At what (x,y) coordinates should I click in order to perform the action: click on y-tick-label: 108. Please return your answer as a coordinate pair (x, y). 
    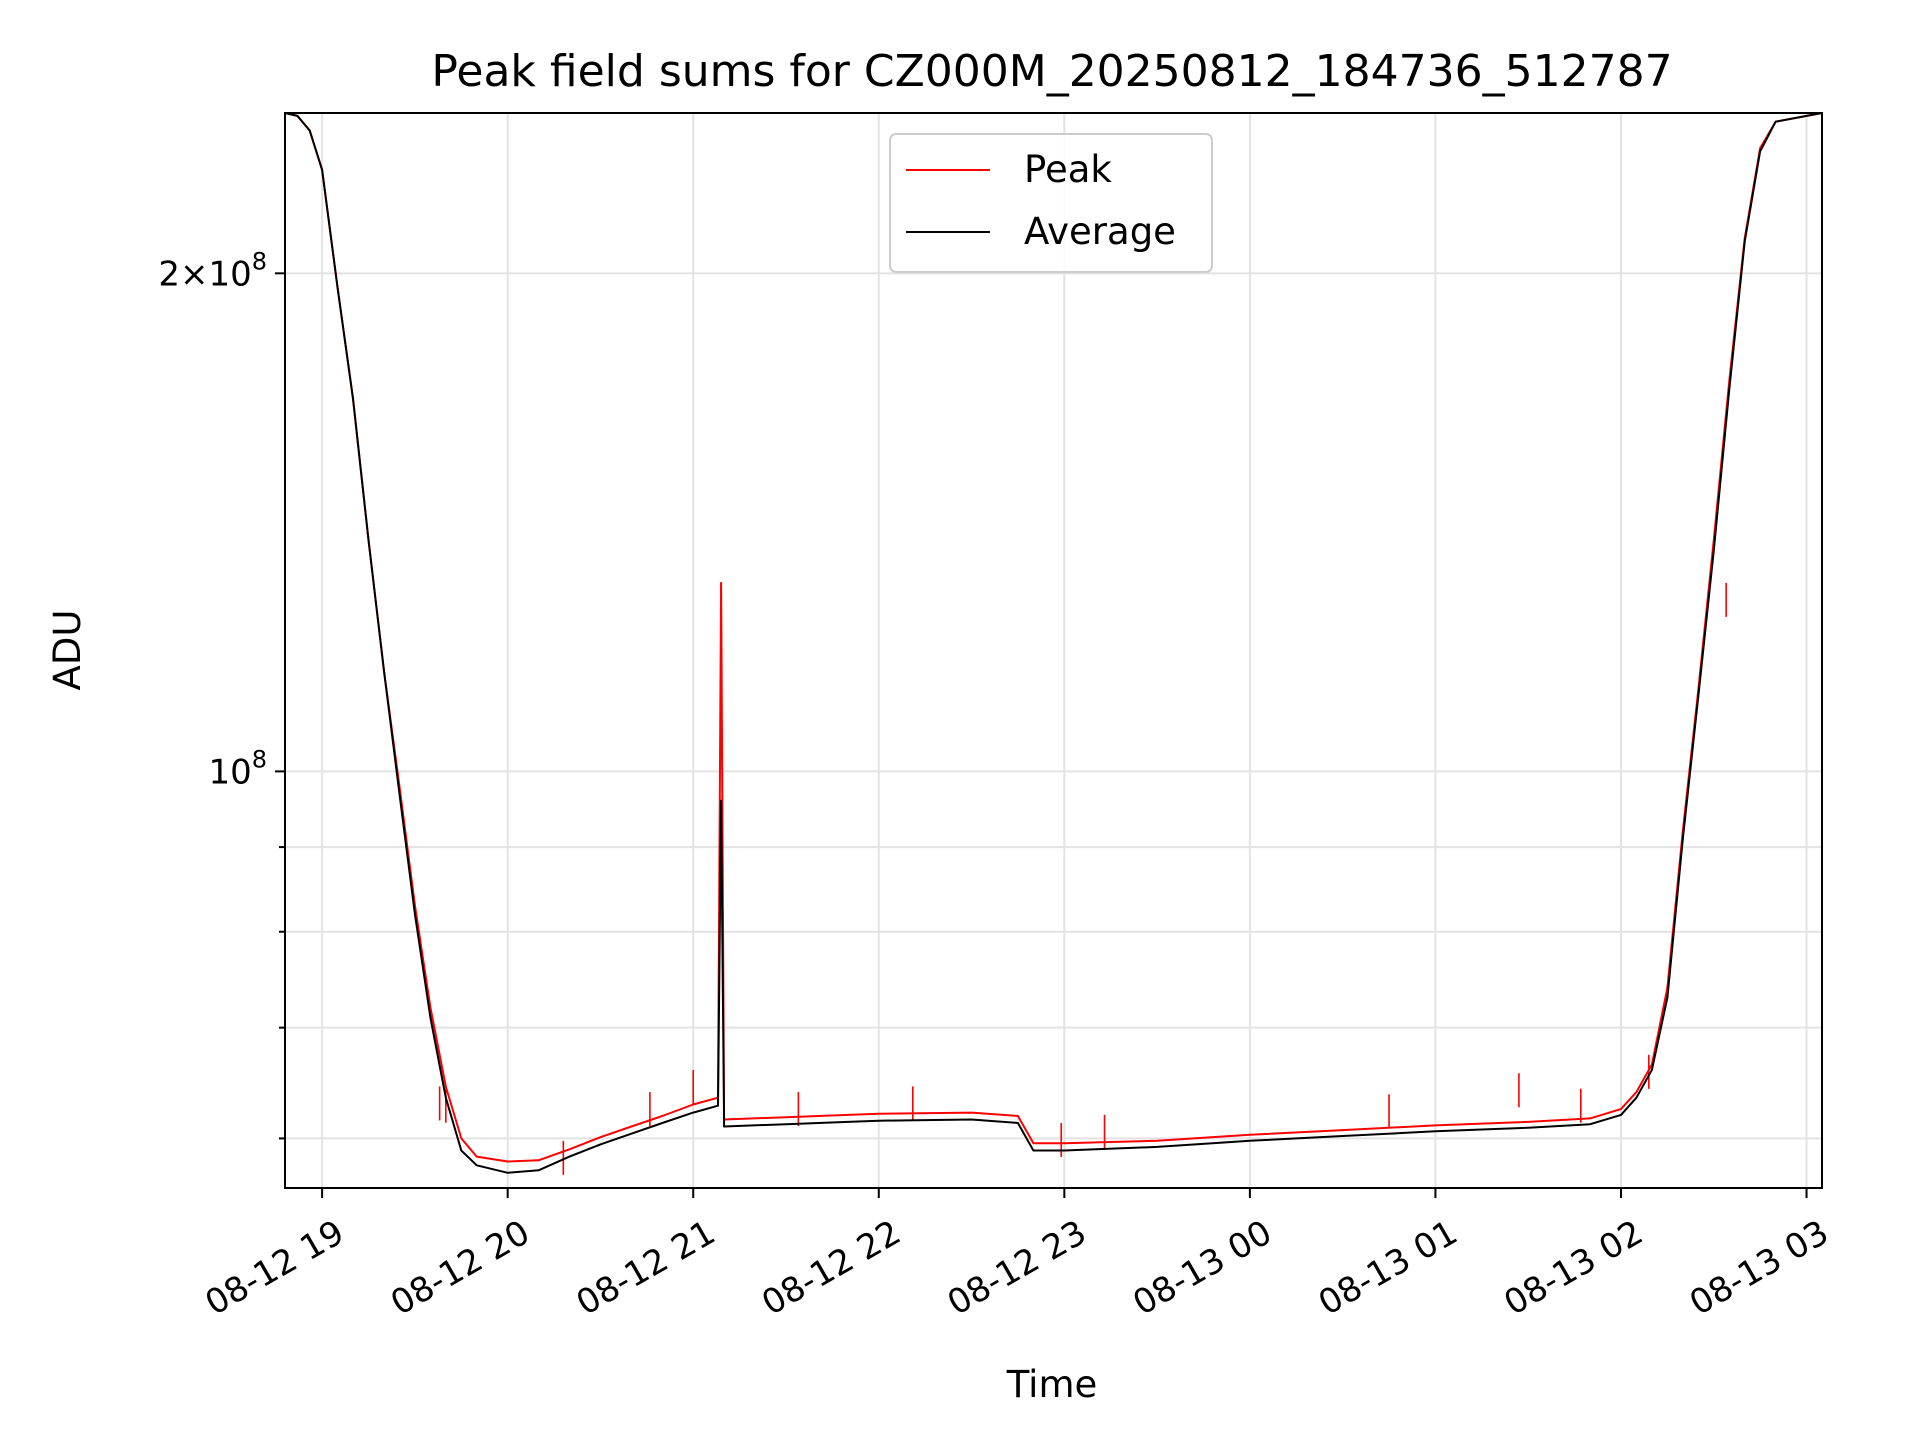
    Looking at the image, I should click on (237, 768).